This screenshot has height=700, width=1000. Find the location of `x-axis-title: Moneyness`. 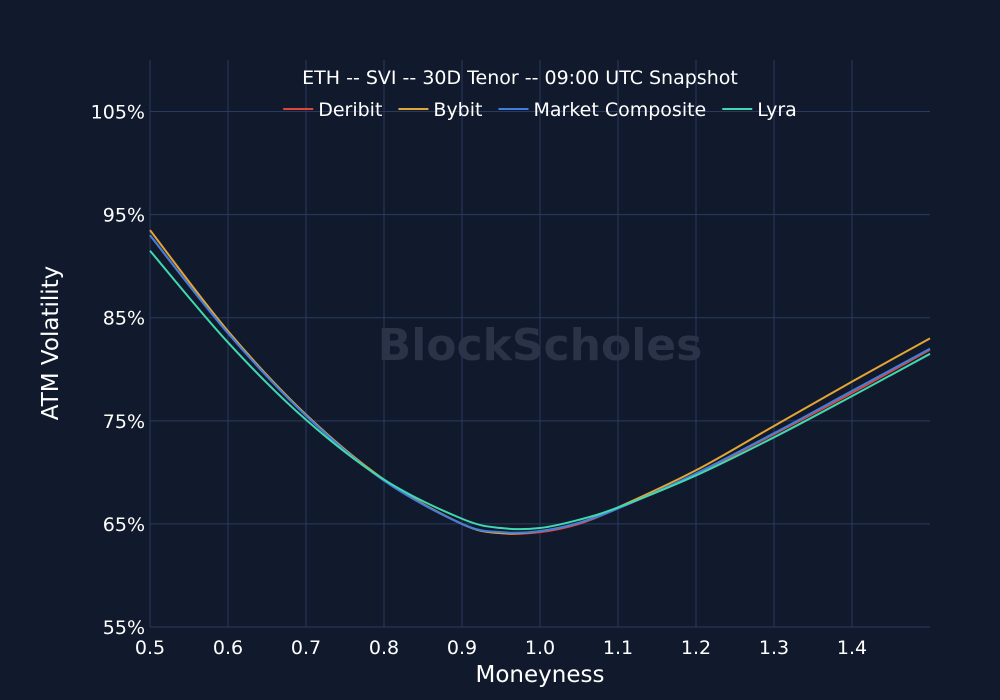

x-axis-title: Moneyness is located at coordinates (540, 675).